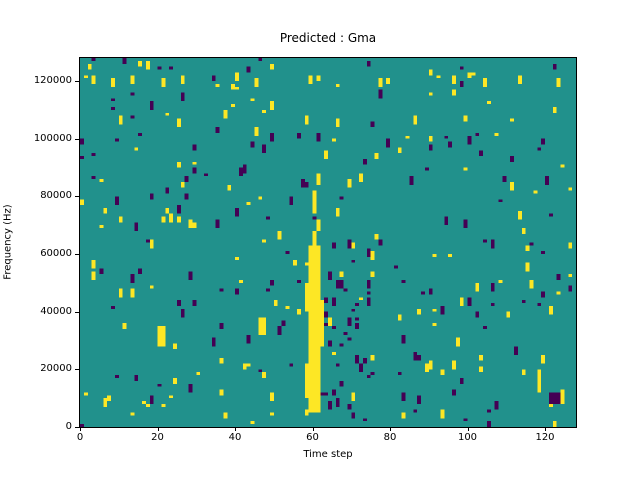  Describe the element at coordinates (56, 196) in the screenshot. I see `y-tick-label: 80000` at that location.